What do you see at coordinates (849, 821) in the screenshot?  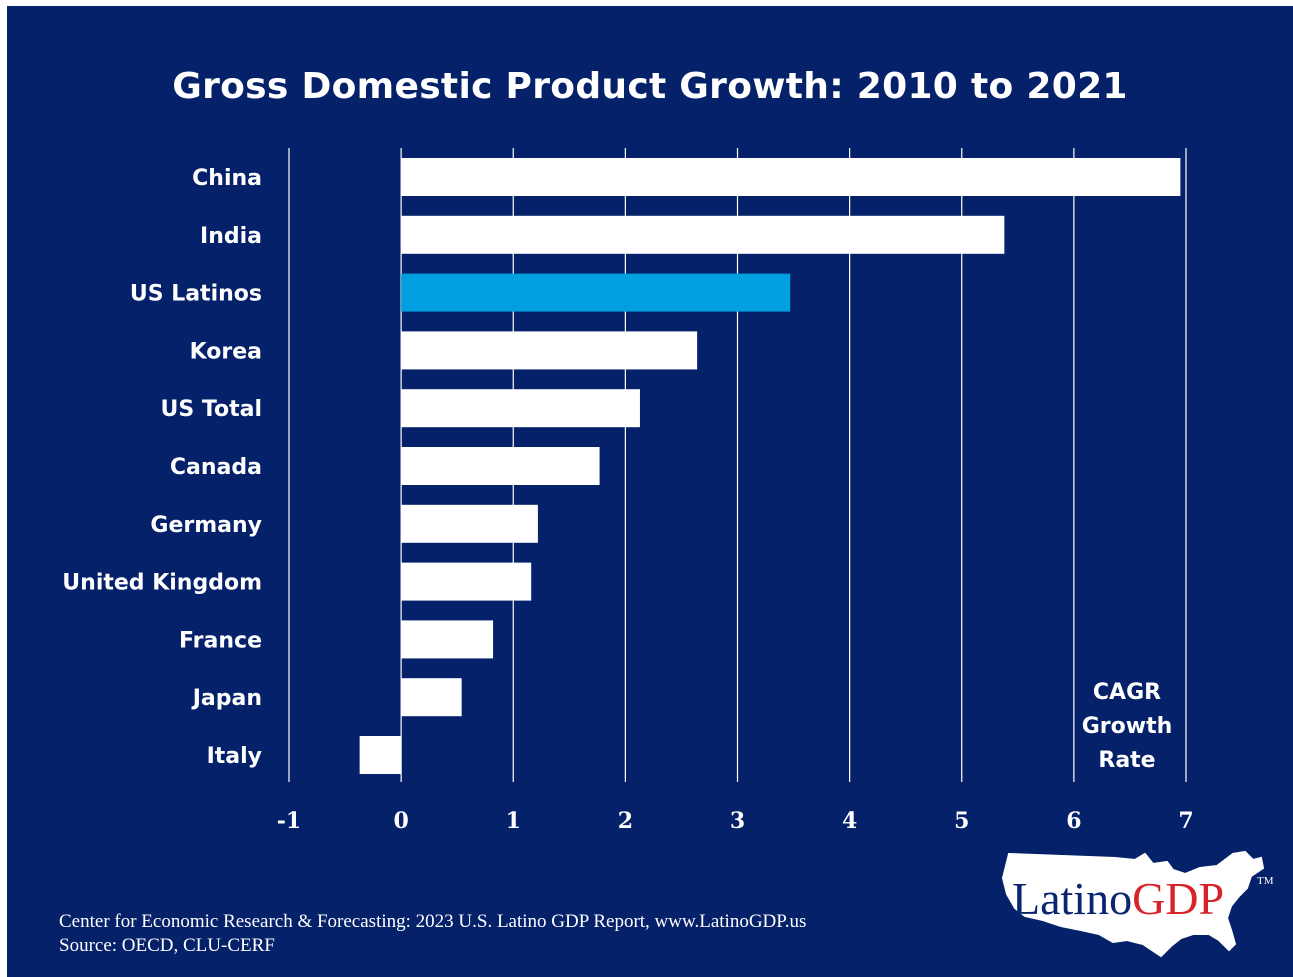 I see `x-tick-label: 4` at bounding box center [849, 821].